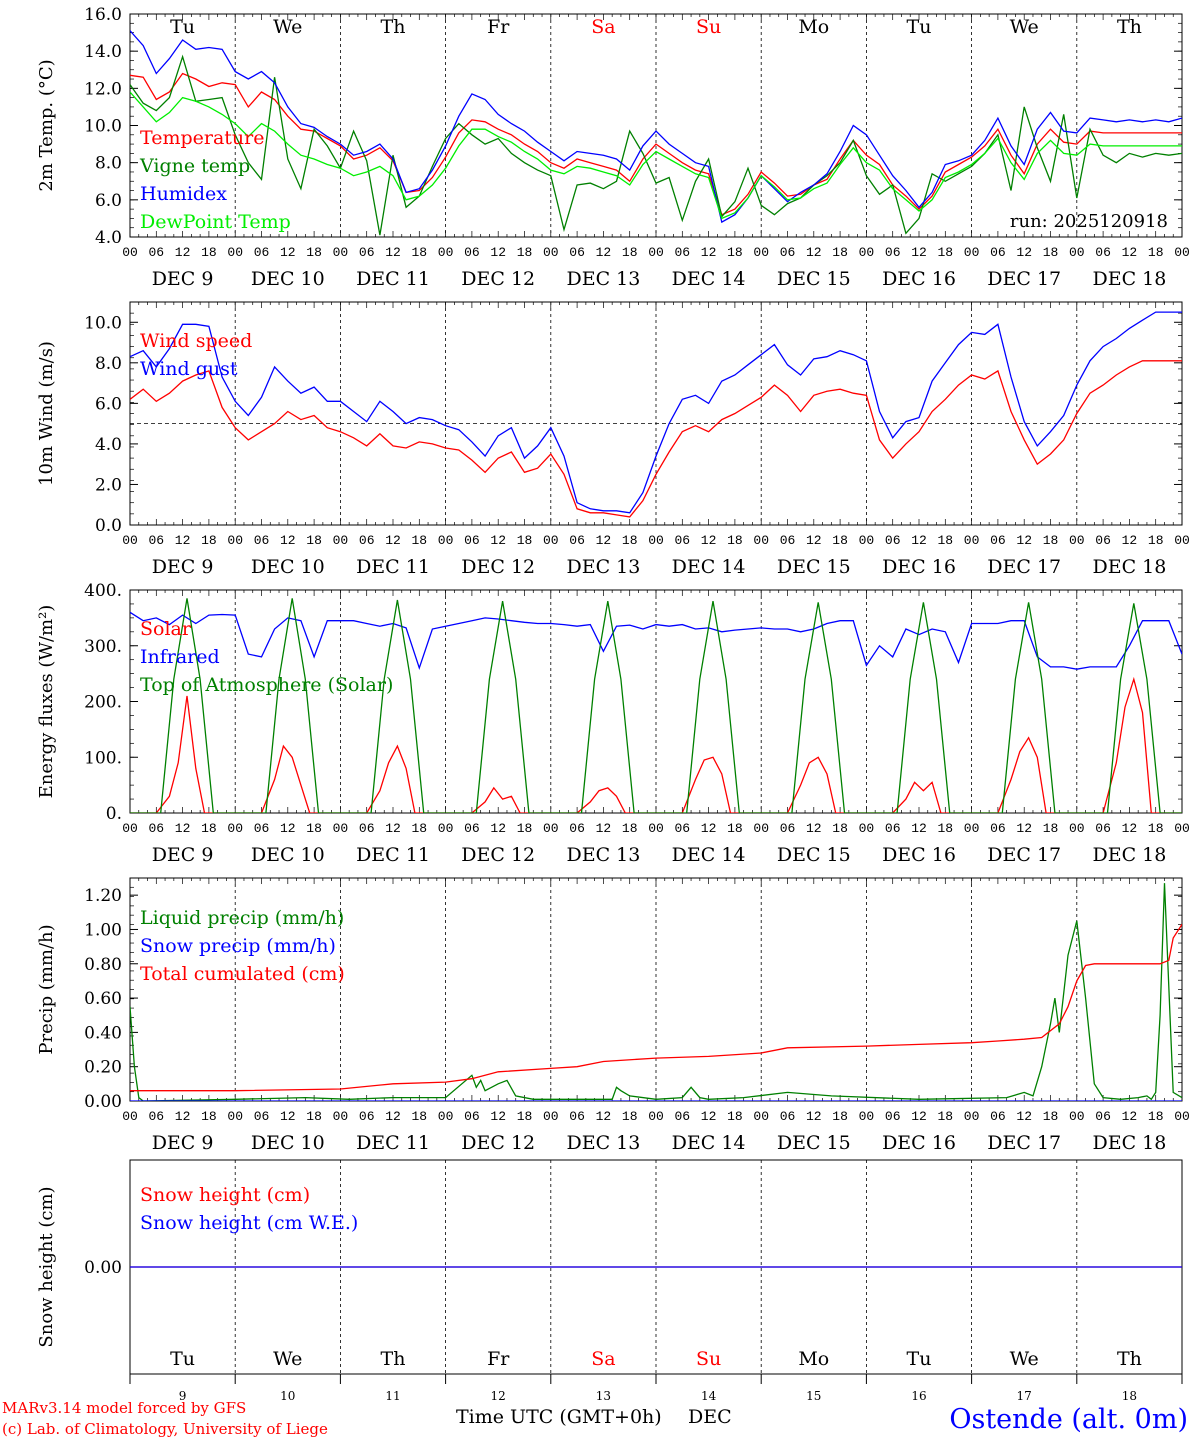  I want to click on y-tick-label: 0.40, so click(103, 1033).